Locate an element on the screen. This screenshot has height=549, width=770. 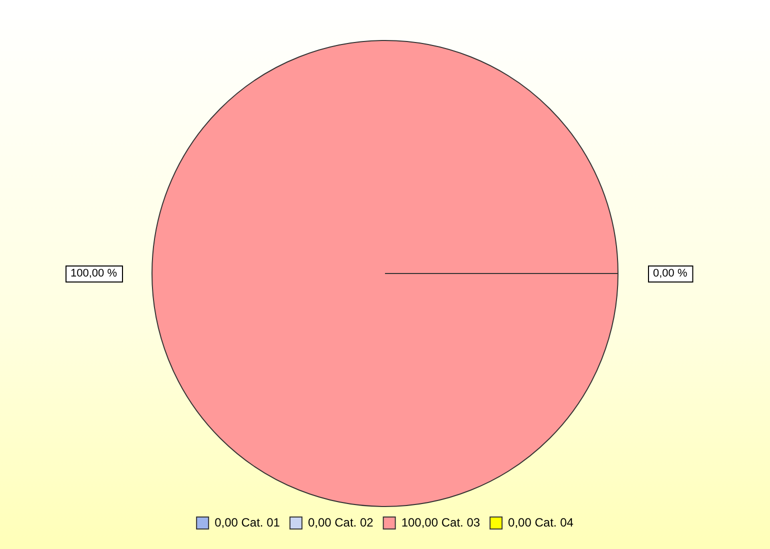
data-label: 100,00 % is located at coordinates (94, 274).